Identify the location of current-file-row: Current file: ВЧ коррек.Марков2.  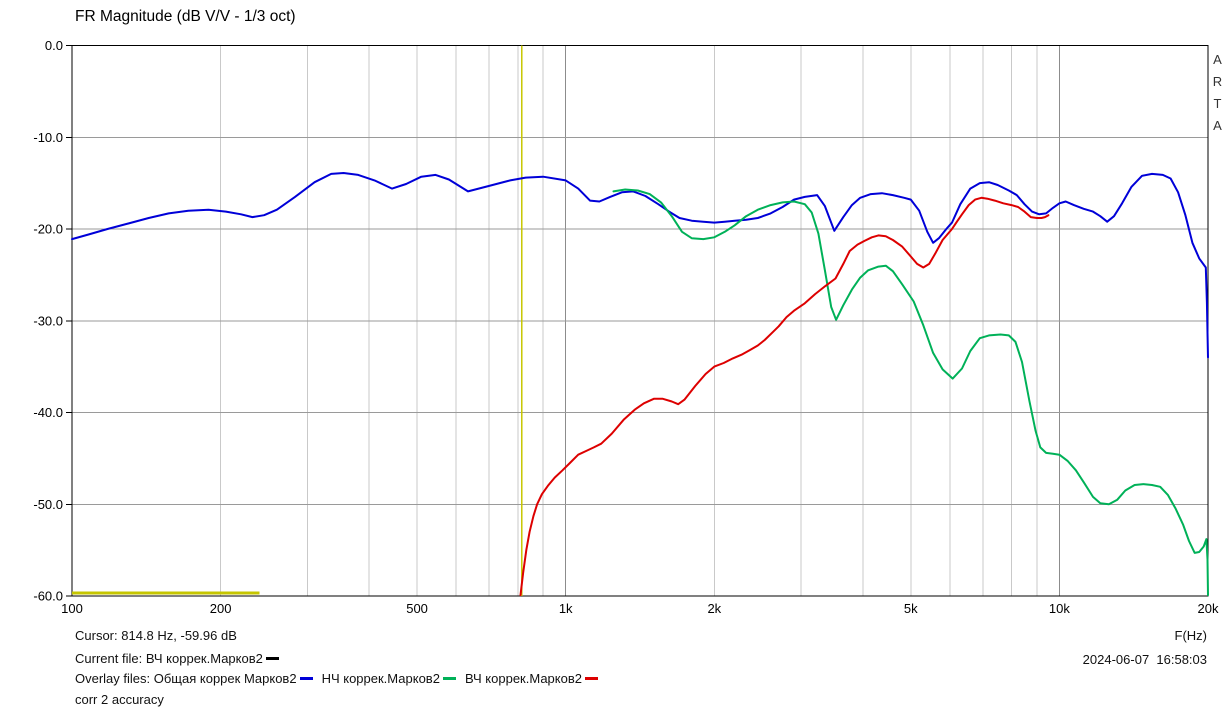
(177, 658).